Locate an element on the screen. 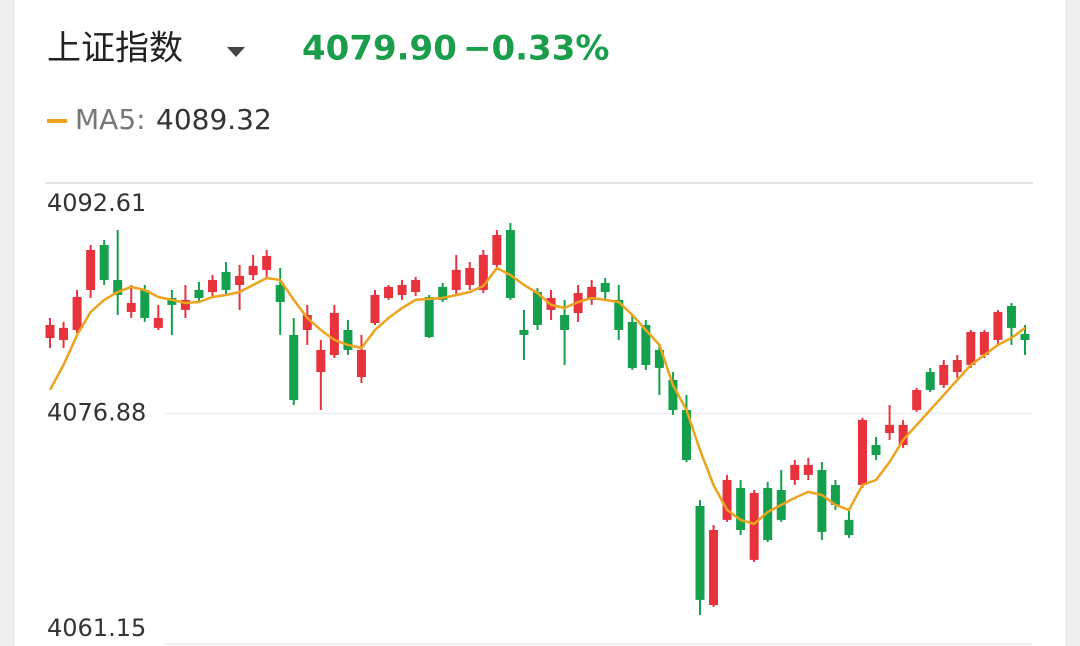 This screenshot has height=646, width=1080. y-tick-label: 4061.15 is located at coordinates (96, 628).